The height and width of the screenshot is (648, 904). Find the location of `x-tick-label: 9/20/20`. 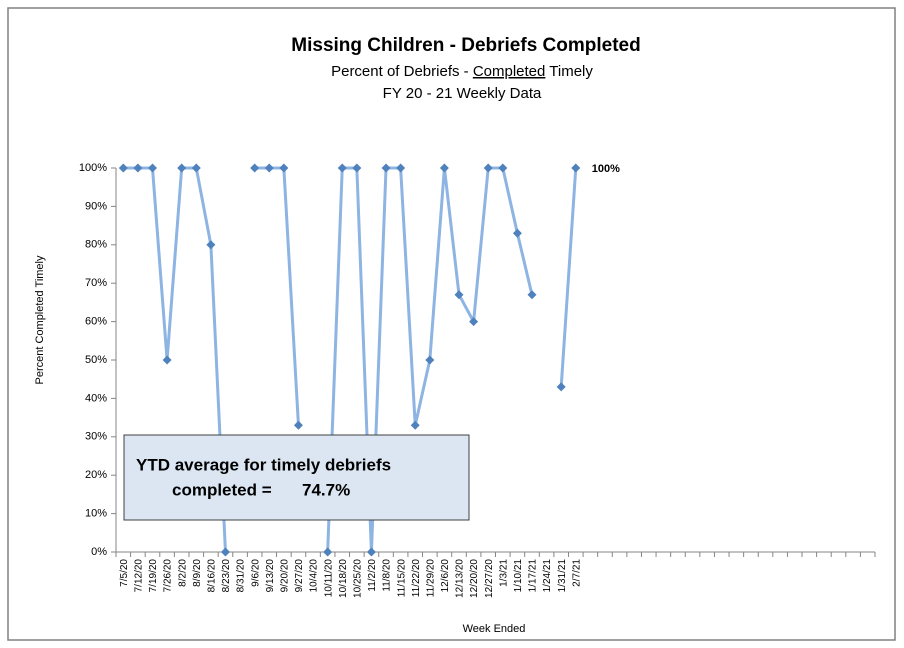

x-tick-label: 9/20/20 is located at coordinates (284, 576).